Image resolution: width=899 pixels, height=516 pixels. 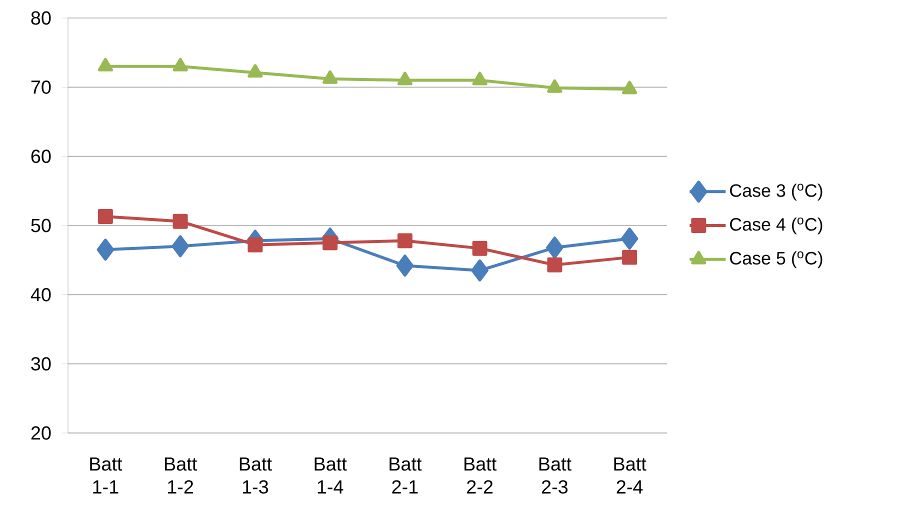 What do you see at coordinates (330, 476) in the screenshot?
I see `x-tick-label: Batt 1-4` at bounding box center [330, 476].